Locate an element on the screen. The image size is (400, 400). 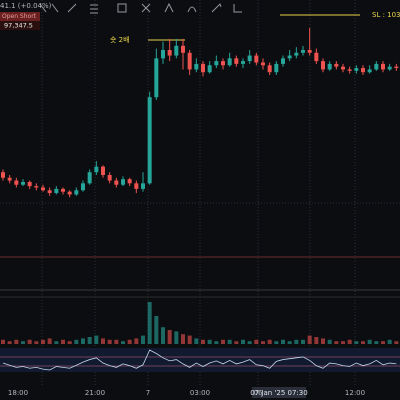
order-price: 97,347.5 is located at coordinates (18, 26).